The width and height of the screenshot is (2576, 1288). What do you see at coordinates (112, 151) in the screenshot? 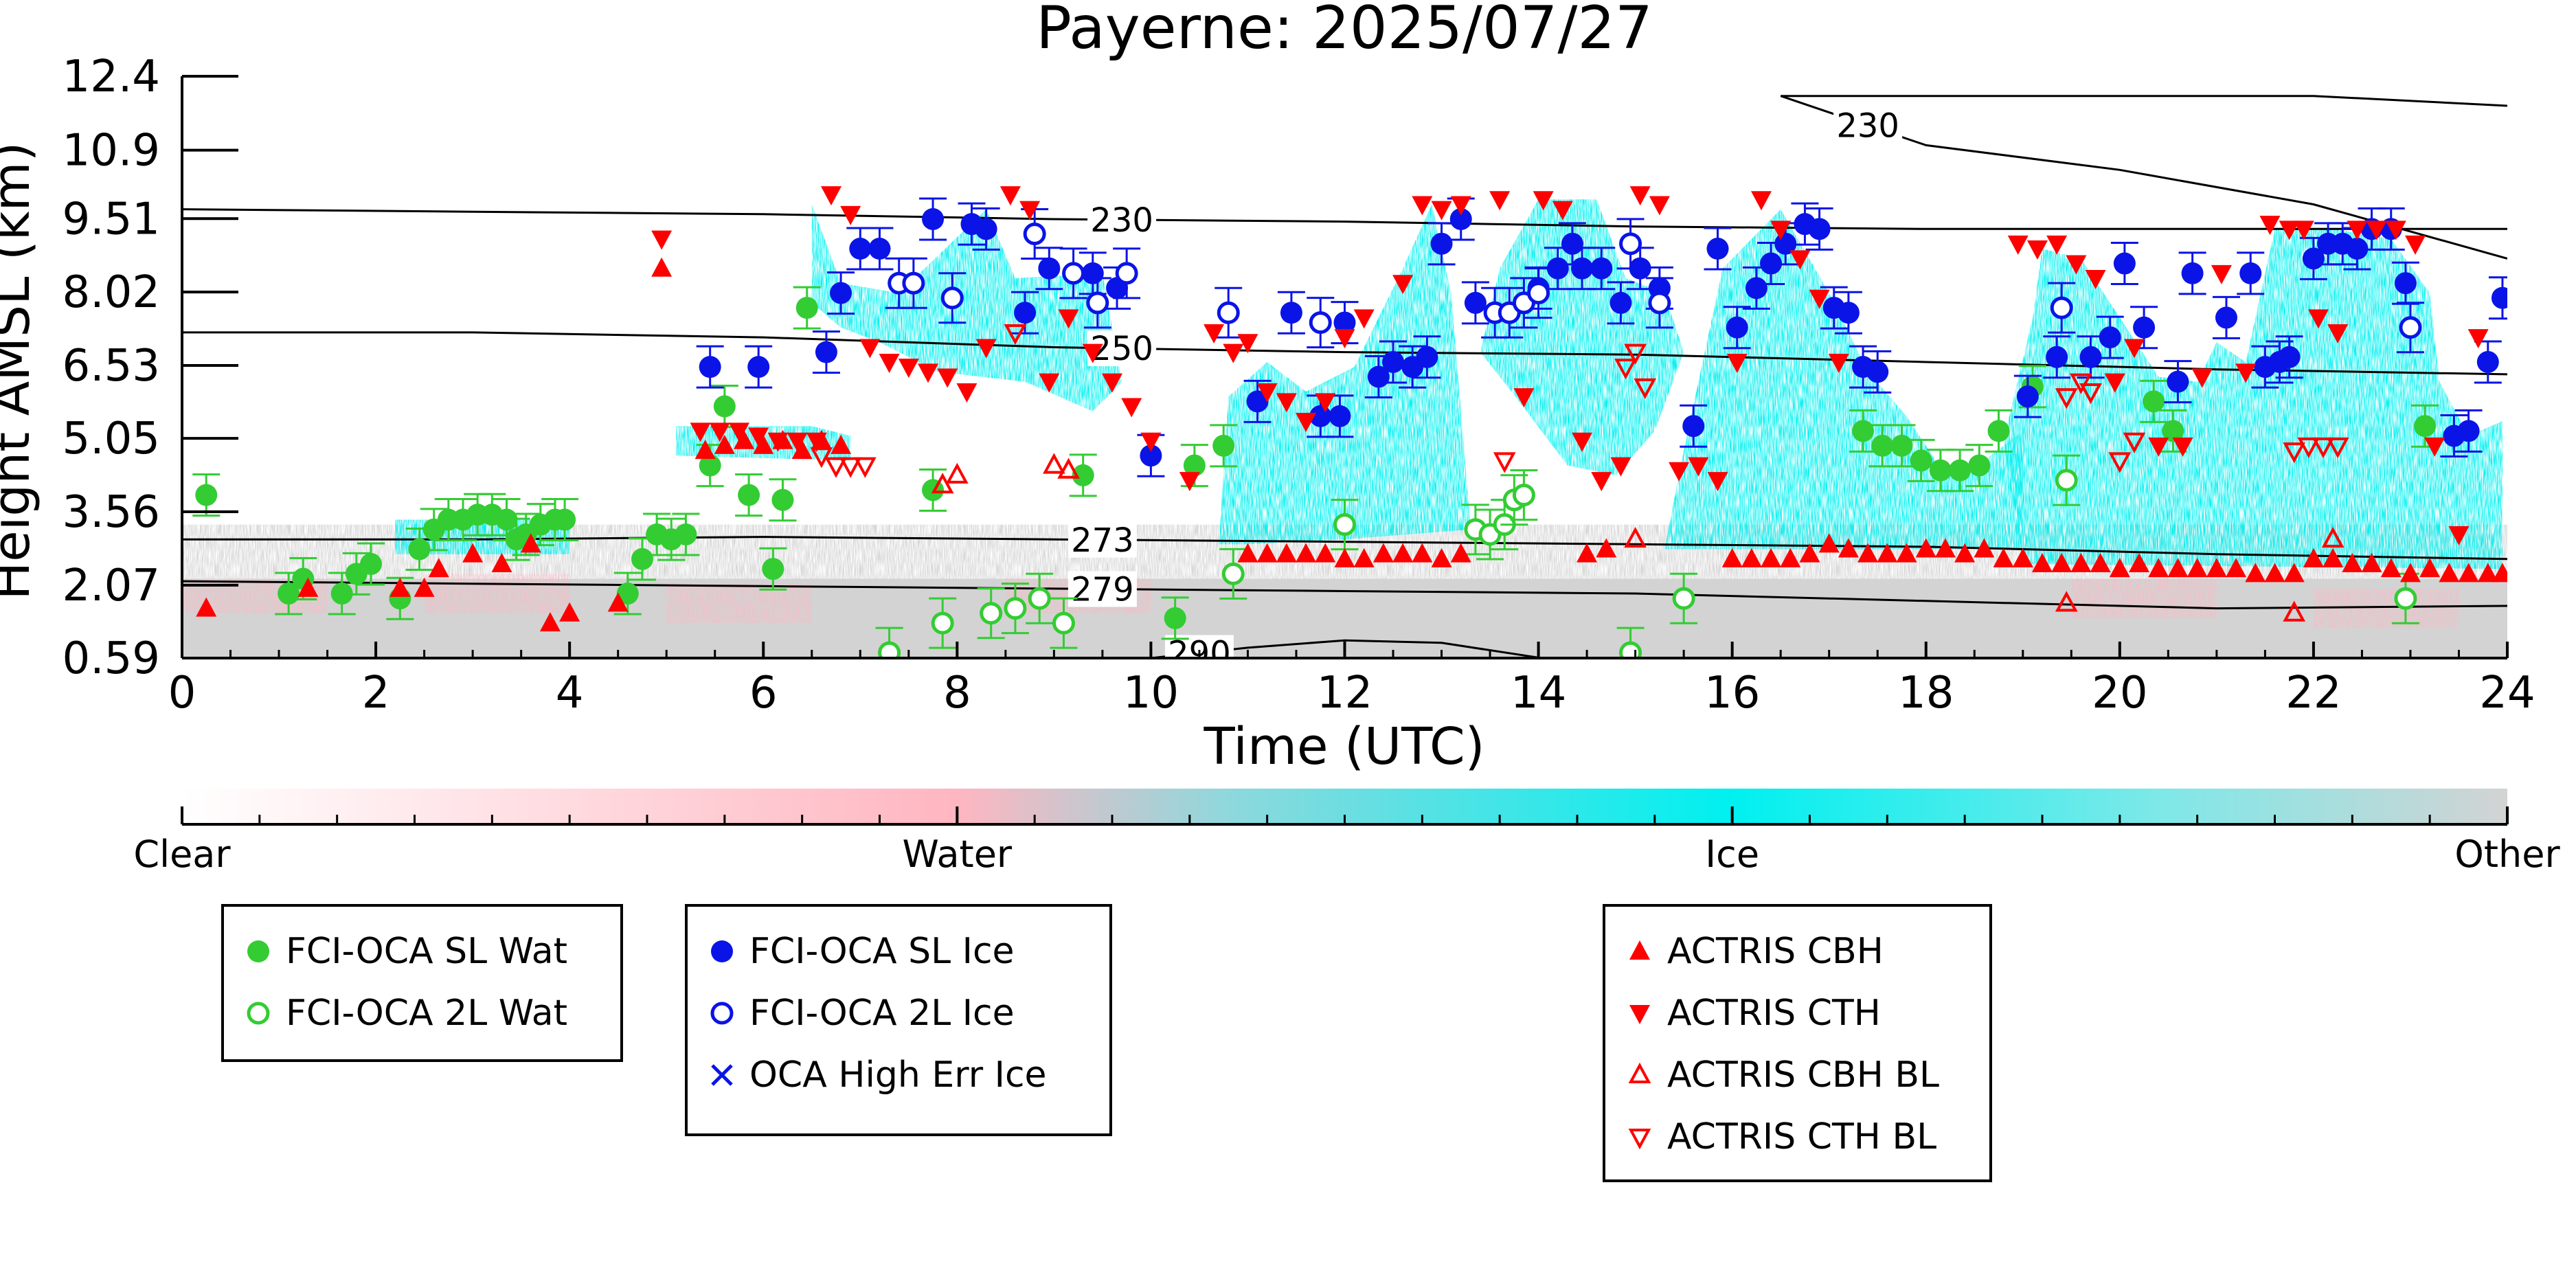
I see `y-tick-label: 10.9` at bounding box center [112, 151].